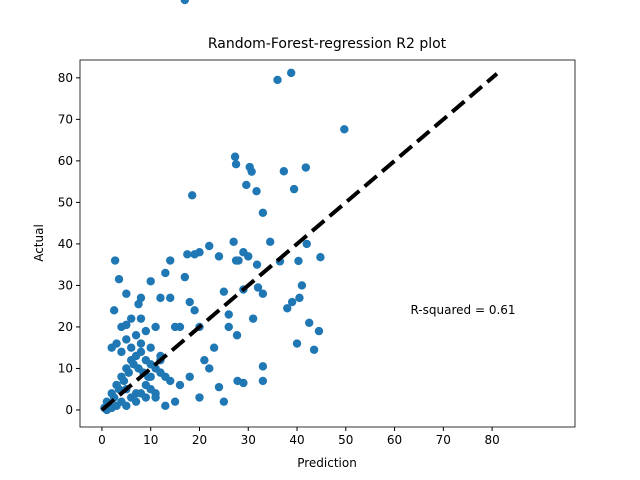 This screenshot has height=480, width=640. I want to click on x-axis-label: Prediction, so click(327, 463).